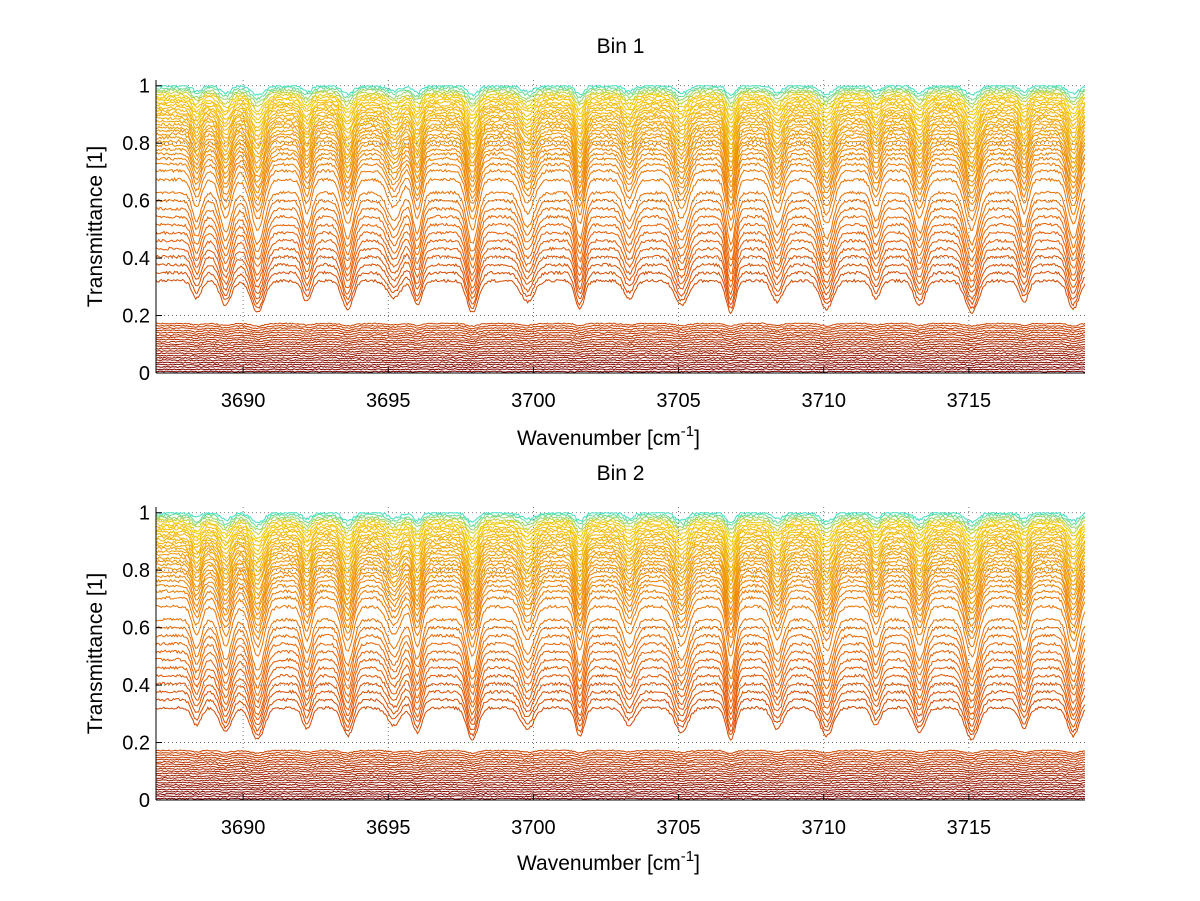 The height and width of the screenshot is (901, 1200). What do you see at coordinates (136, 686) in the screenshot?
I see `y-tick-label: 0.4` at bounding box center [136, 686].